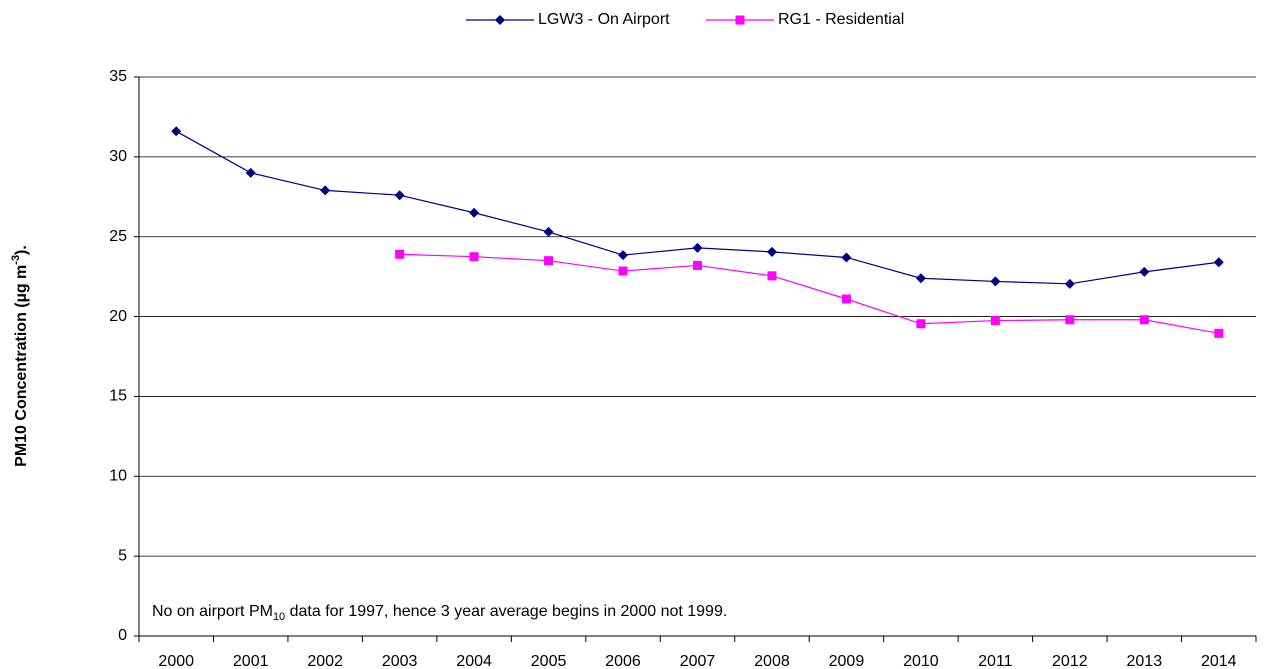  I want to click on y-tick-label: 30, so click(118, 156).